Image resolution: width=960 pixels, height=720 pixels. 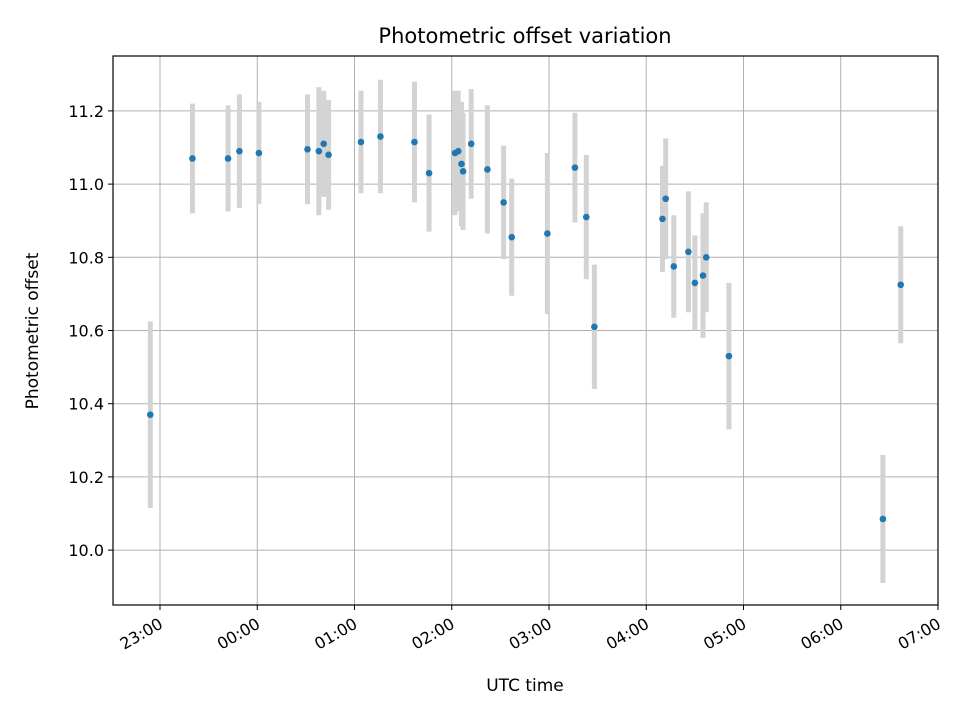 I want to click on x-tick-label: 00:00, so click(x=238, y=634).